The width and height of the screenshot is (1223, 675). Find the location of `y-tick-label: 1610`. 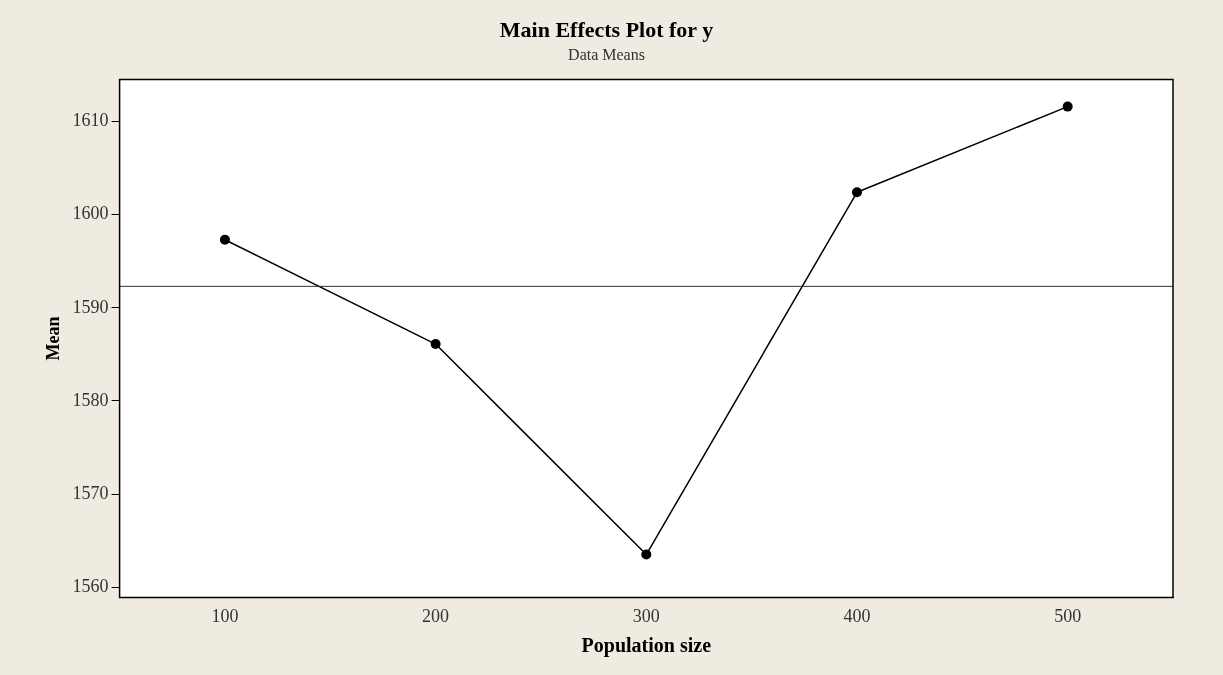

y-tick-label: 1610 is located at coordinates (90, 120).